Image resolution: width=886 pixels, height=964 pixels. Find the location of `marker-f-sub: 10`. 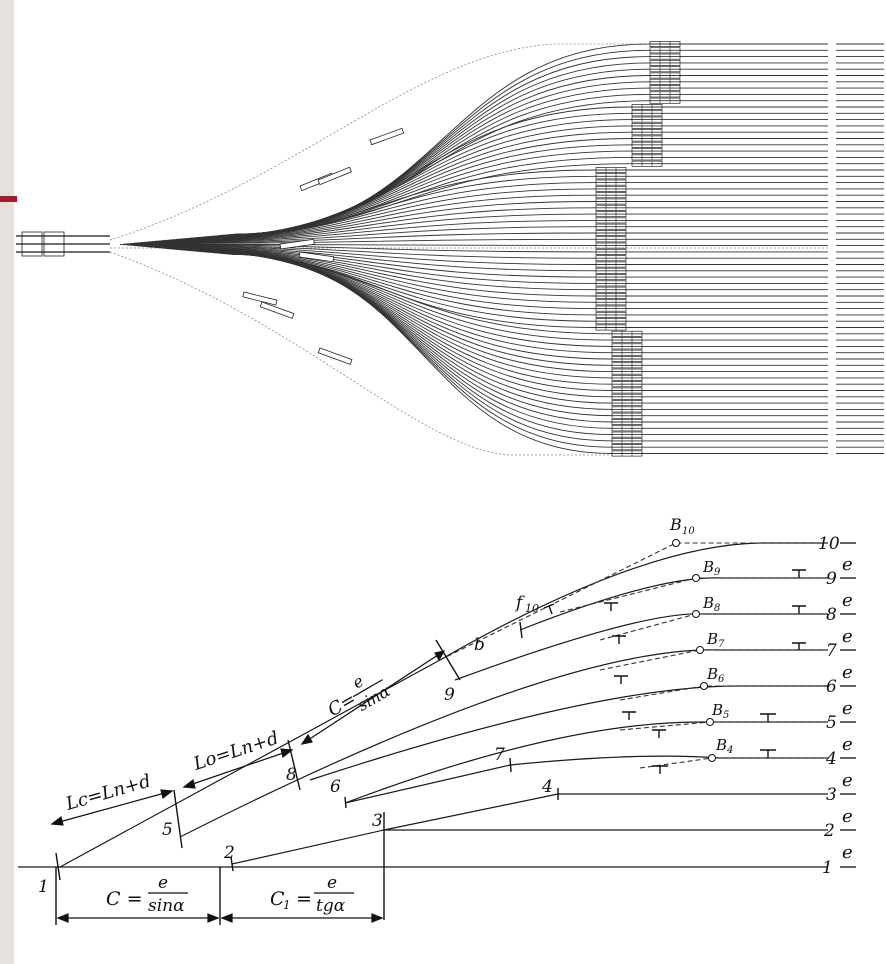

marker-f-sub: 10 is located at coordinates (532, 608).